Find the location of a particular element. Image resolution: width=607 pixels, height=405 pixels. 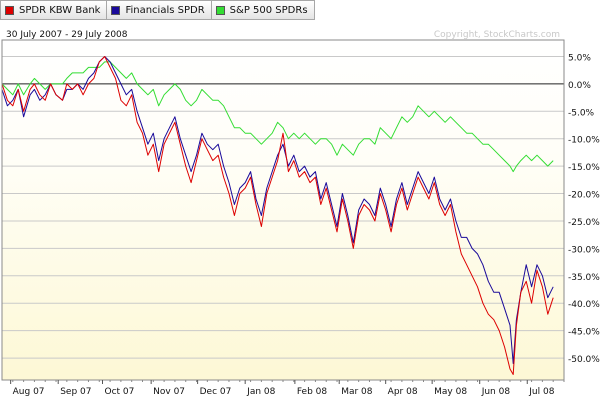

y-tick-label: -20.0% is located at coordinates (584, 196).